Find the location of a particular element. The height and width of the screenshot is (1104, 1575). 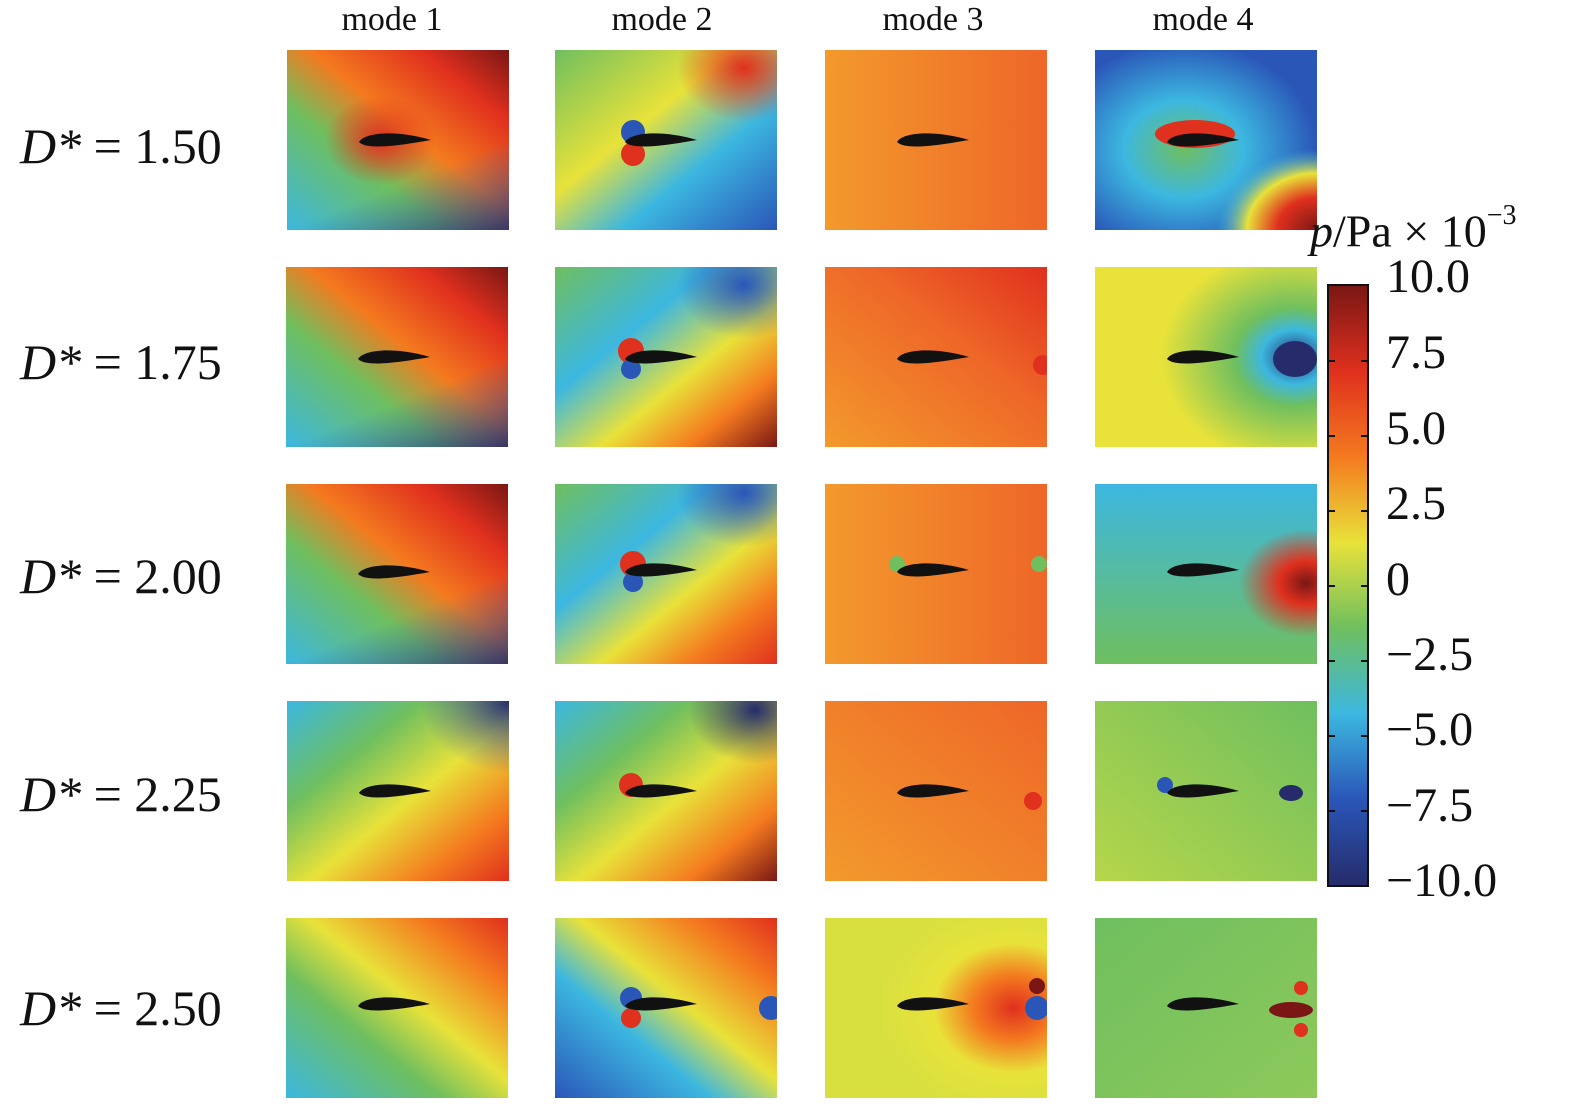

row-label-2: D* = 1.75 is located at coordinates (150, 362).